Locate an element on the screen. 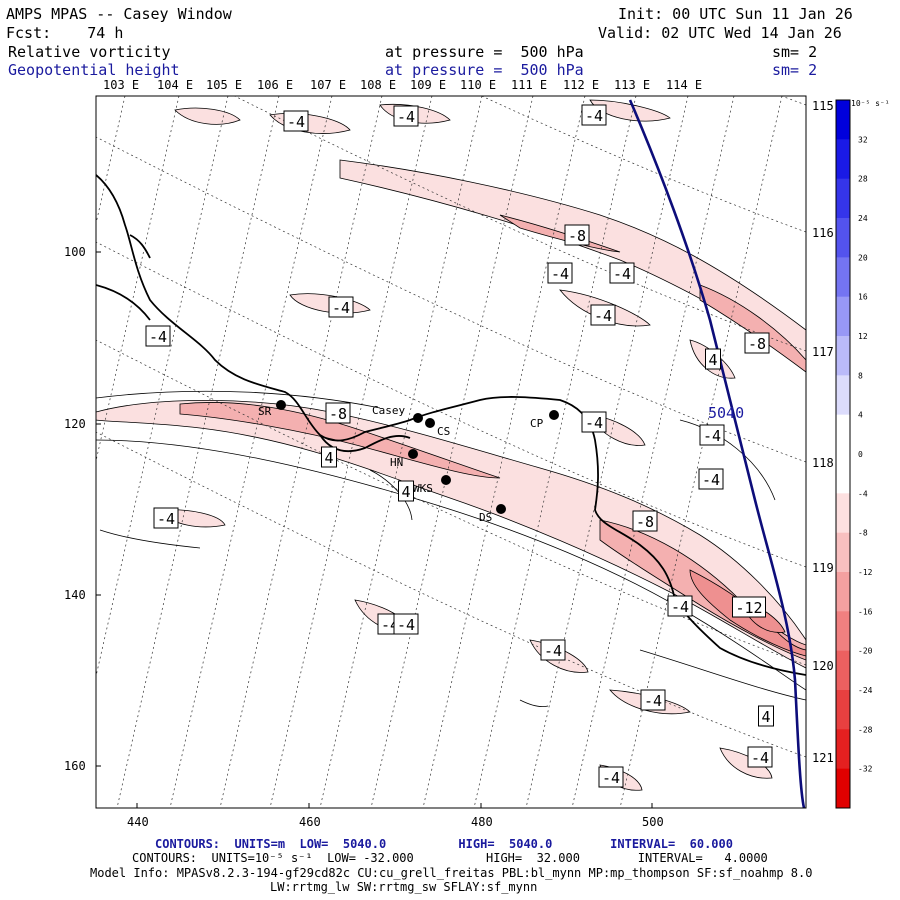 This screenshot has width=900, height=900. station-label: WKS is located at coordinates (423, 488).